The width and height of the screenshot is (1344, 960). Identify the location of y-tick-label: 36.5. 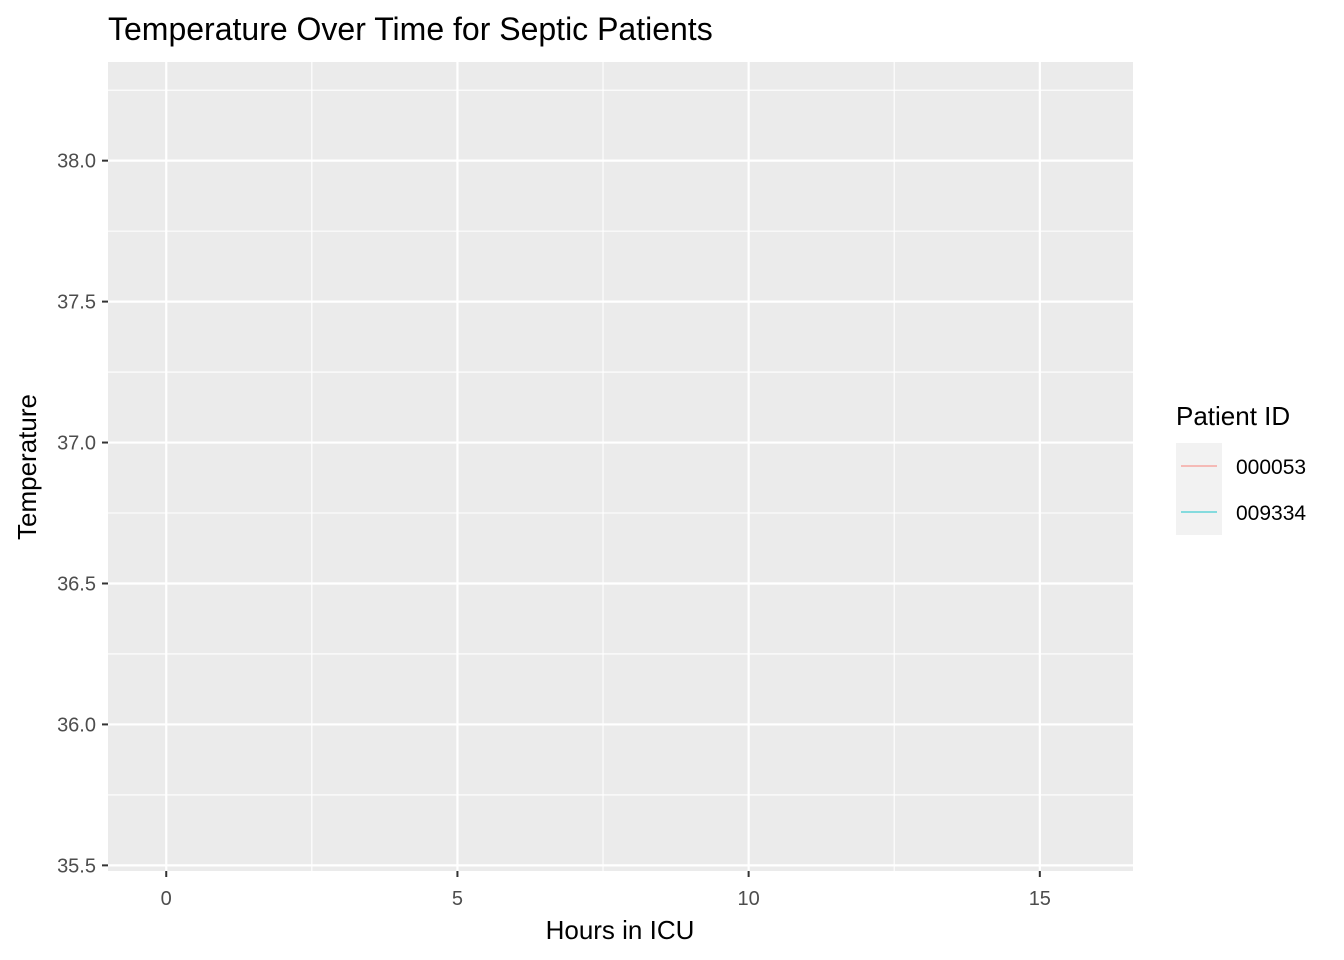
(76, 584).